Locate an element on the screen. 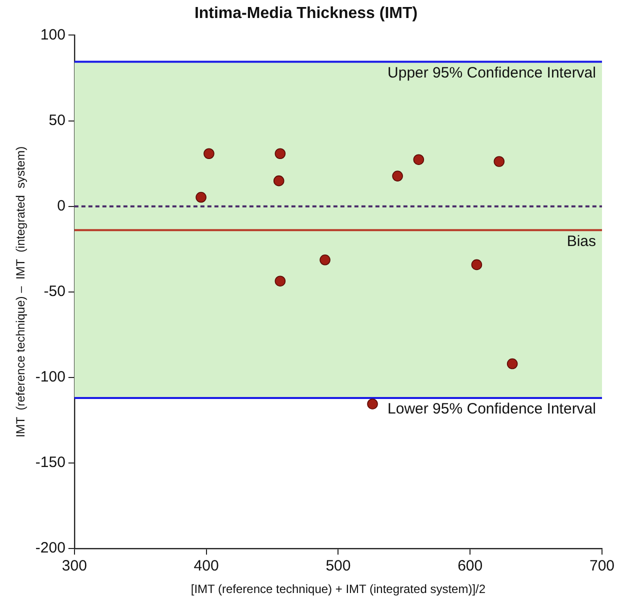 Image resolution: width=626 pixels, height=607 pixels. x-axis-title: [IMT (reference technique) + IMT (integrated system)]/2 is located at coordinates (338, 589).